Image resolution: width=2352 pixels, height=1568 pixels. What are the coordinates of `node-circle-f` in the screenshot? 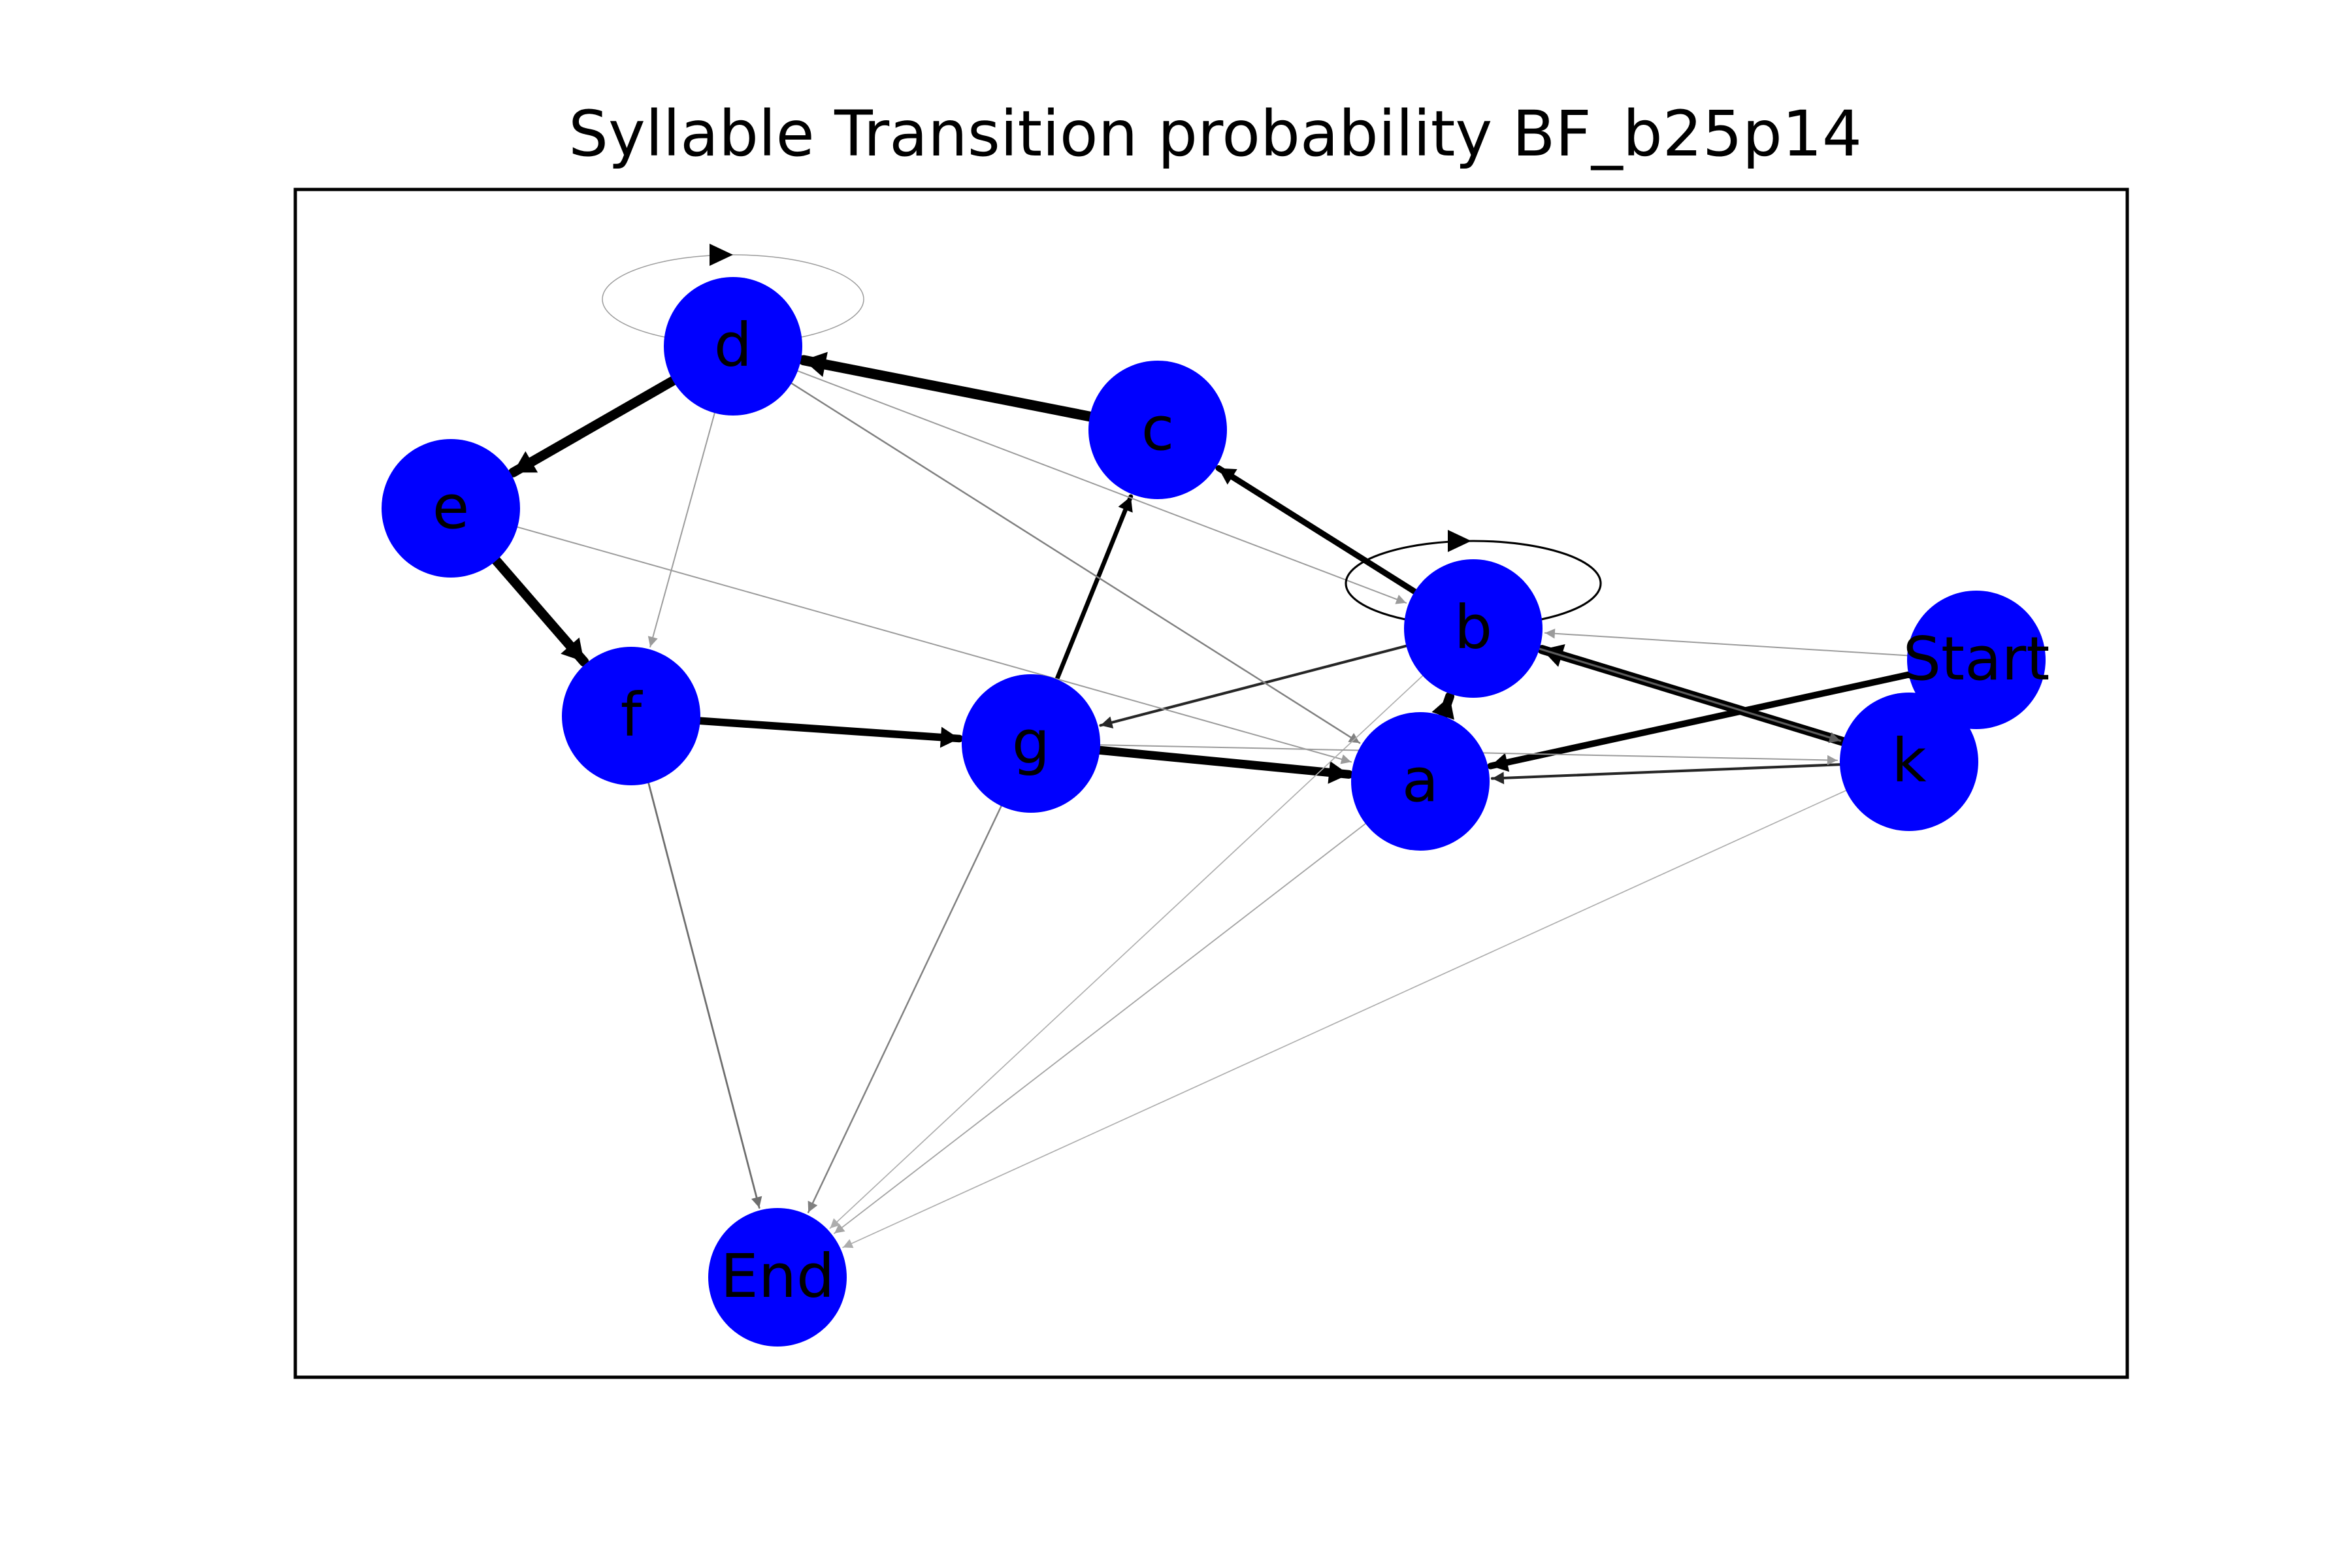 It's located at (631, 716).